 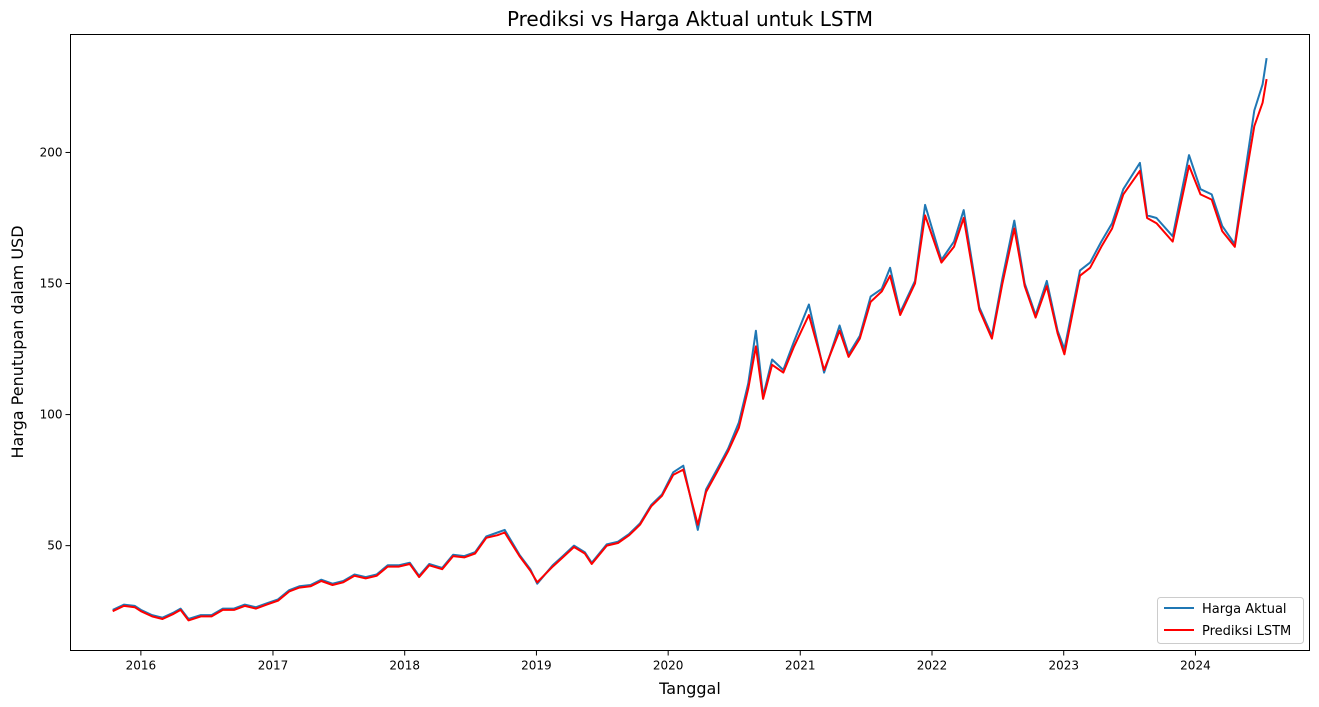 I want to click on y-tick-label: 200, so click(x=51, y=152).